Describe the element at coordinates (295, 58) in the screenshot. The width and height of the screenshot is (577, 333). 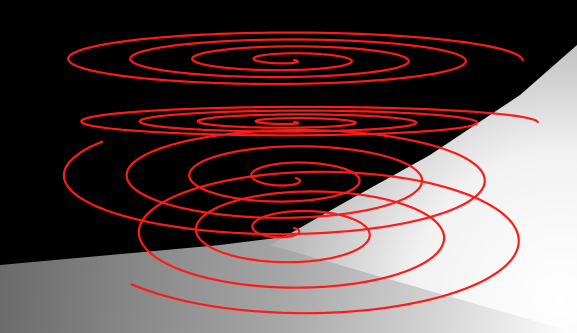
I see `spiral-top` at that location.